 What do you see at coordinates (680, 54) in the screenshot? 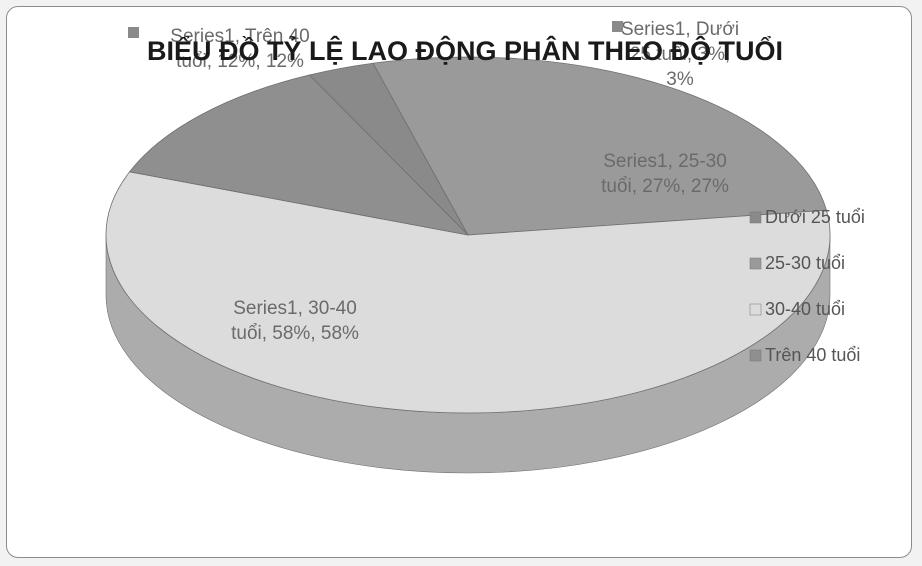
I see `data-label-d-i-25-tu-i: Series1, Dưới 25 tuổi, 3%, 3%` at bounding box center [680, 54].